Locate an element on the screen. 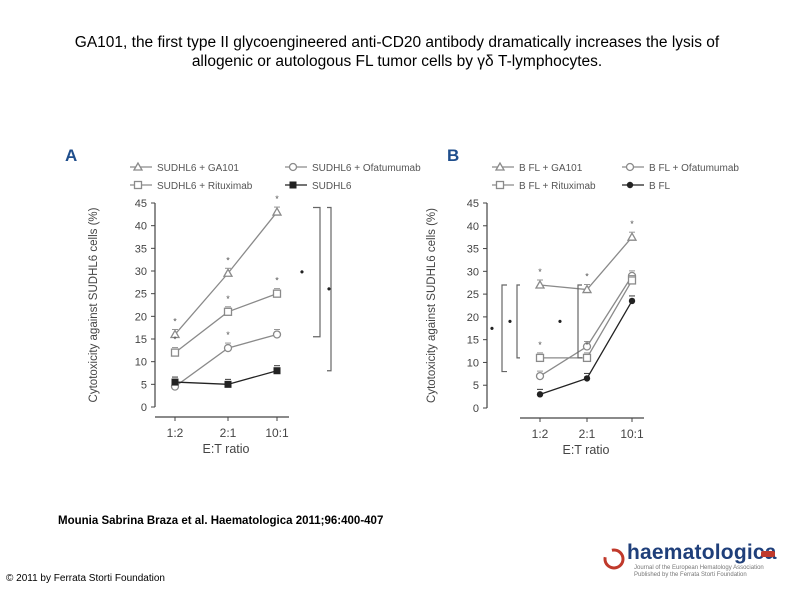 The height and width of the screenshot is (595, 794). panel-b-legend-label: B FL is located at coordinates (660, 186).